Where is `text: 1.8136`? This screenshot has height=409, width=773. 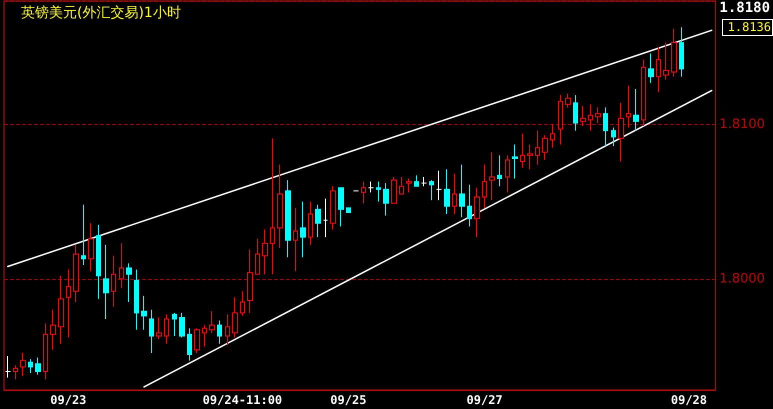 text: 1.8136 is located at coordinates (750, 27).